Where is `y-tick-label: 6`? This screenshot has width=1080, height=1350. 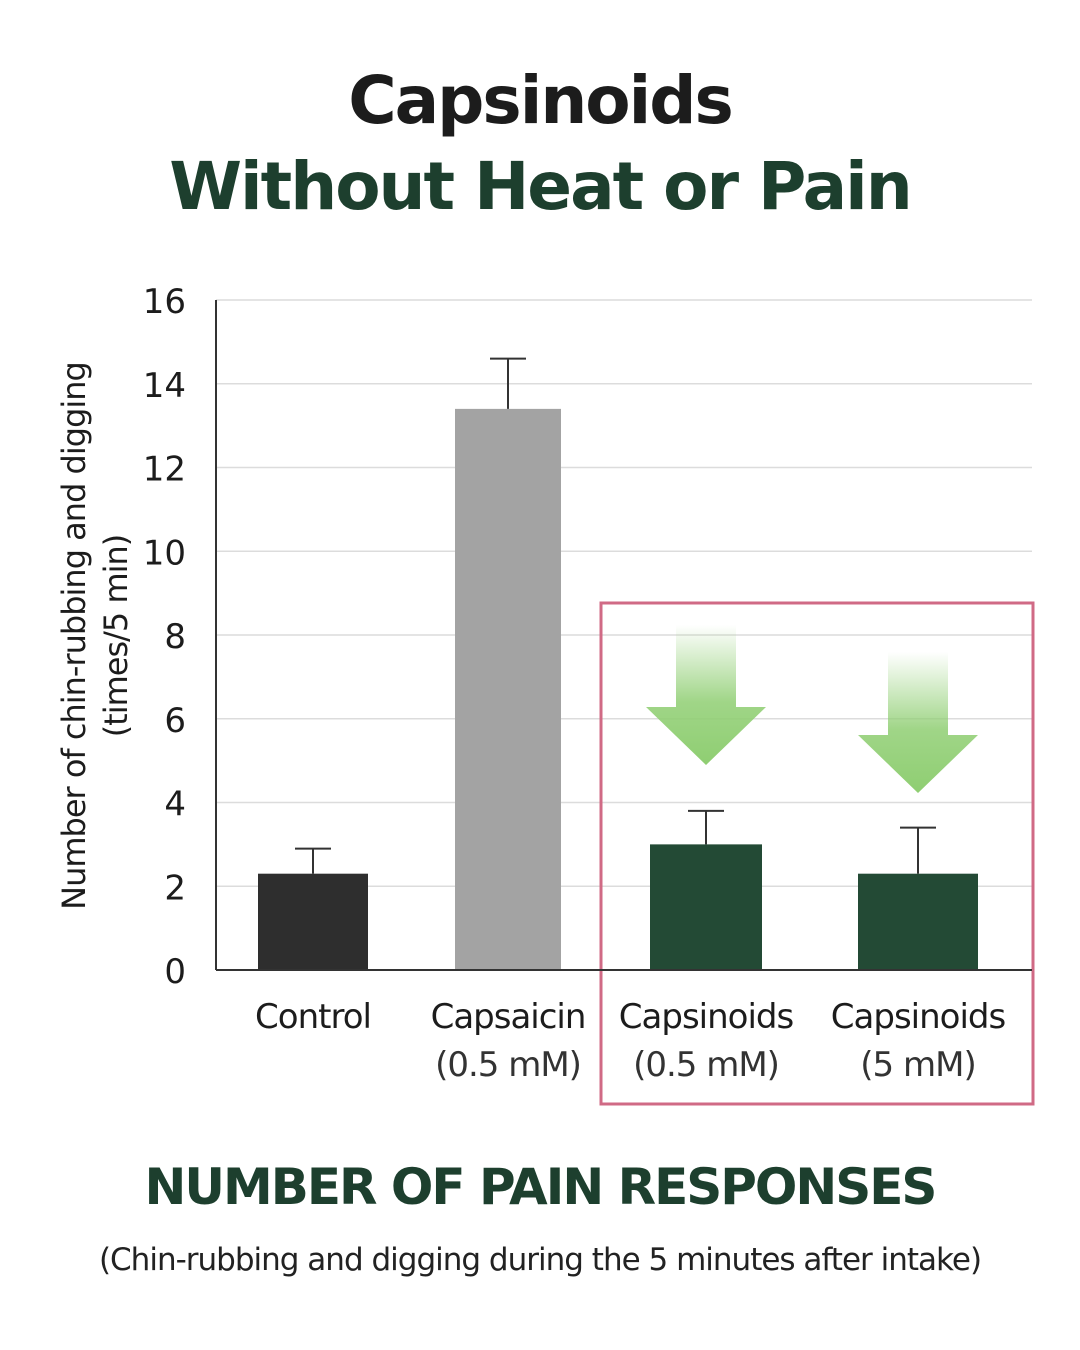
y-tick-label: 6 is located at coordinates (175, 721).